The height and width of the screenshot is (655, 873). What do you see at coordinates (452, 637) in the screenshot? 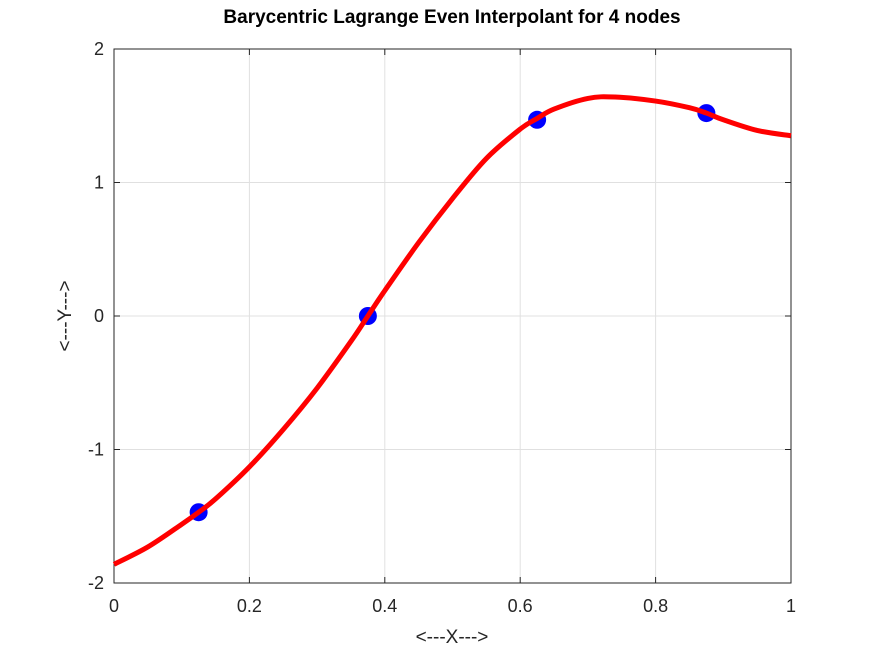
I see `x-axis-label: <---X--->` at bounding box center [452, 637].